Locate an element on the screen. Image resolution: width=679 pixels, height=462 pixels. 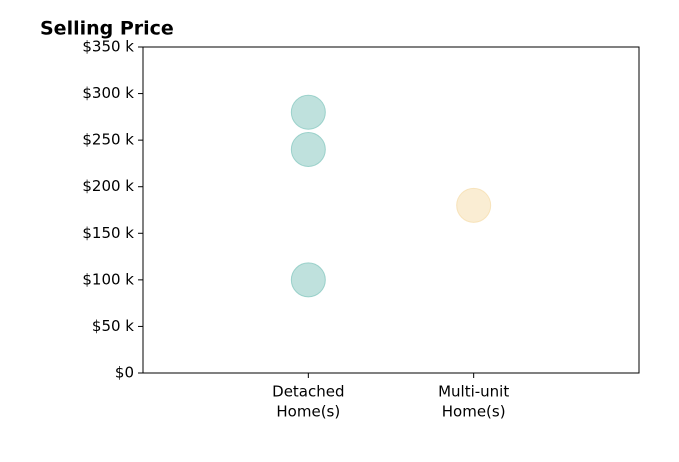
y-tick-label: $150 k is located at coordinates (108, 233).